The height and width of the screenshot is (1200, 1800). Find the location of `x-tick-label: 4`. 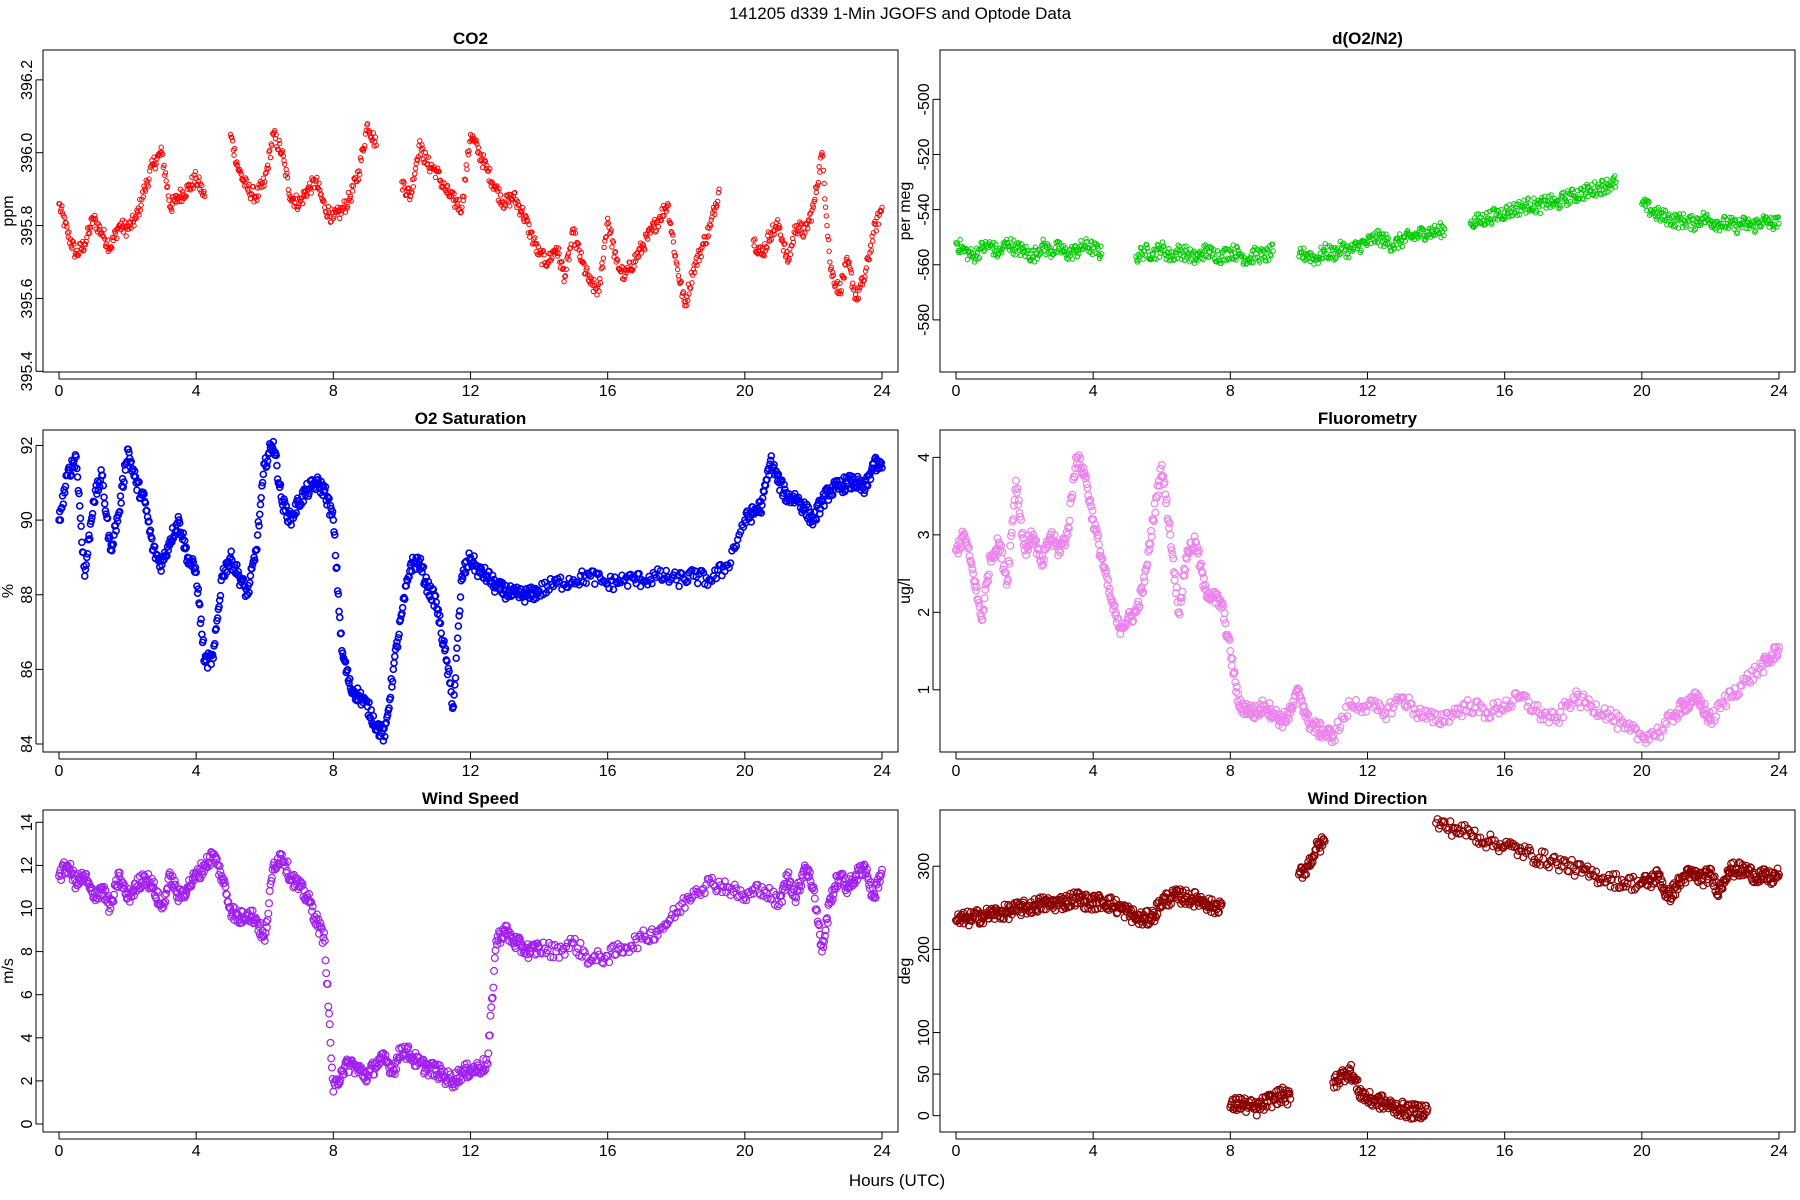

x-tick-label: 4 is located at coordinates (1093, 771).